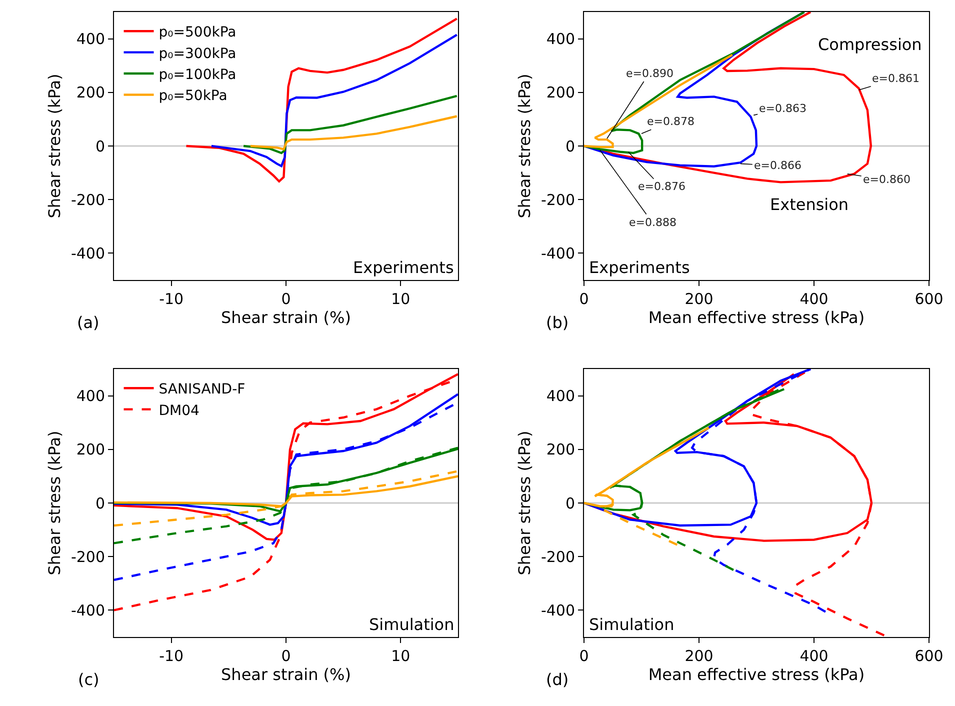  Describe the element at coordinates (778, 165) in the screenshot. I see `annotation: e=0.866` at that location.